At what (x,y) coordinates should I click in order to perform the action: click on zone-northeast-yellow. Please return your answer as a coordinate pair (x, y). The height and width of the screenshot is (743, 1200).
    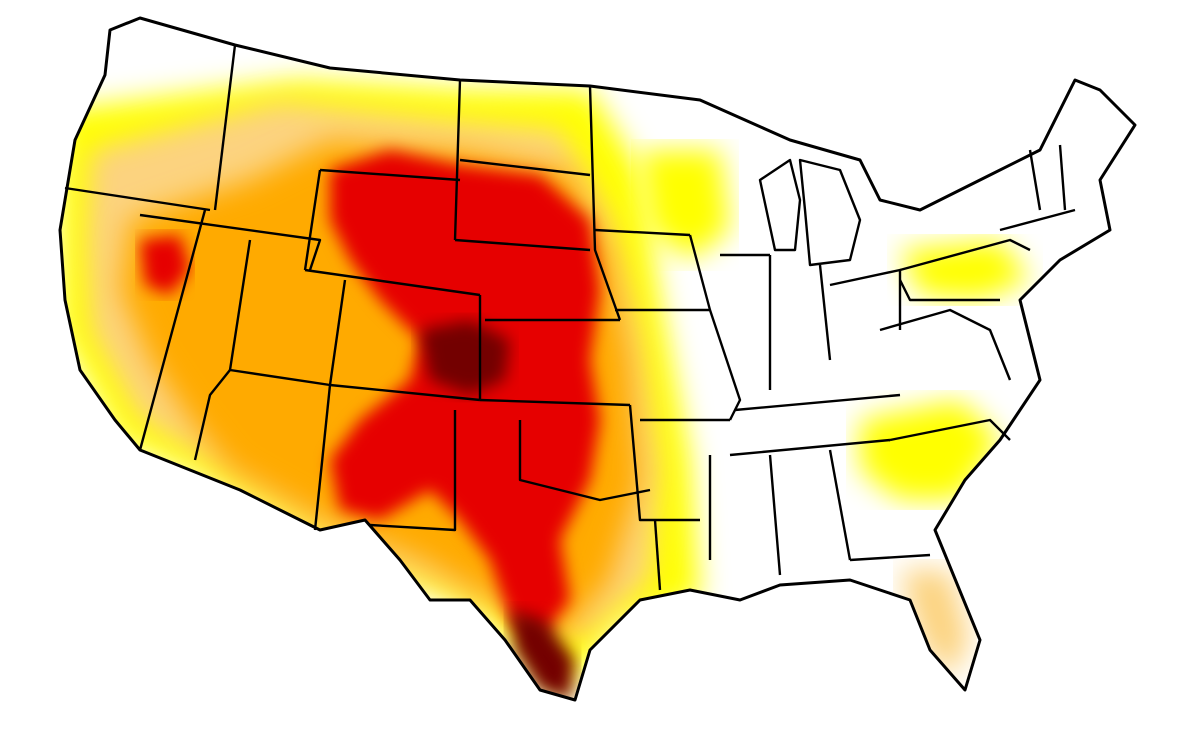
    Looking at the image, I should click on (965, 270).